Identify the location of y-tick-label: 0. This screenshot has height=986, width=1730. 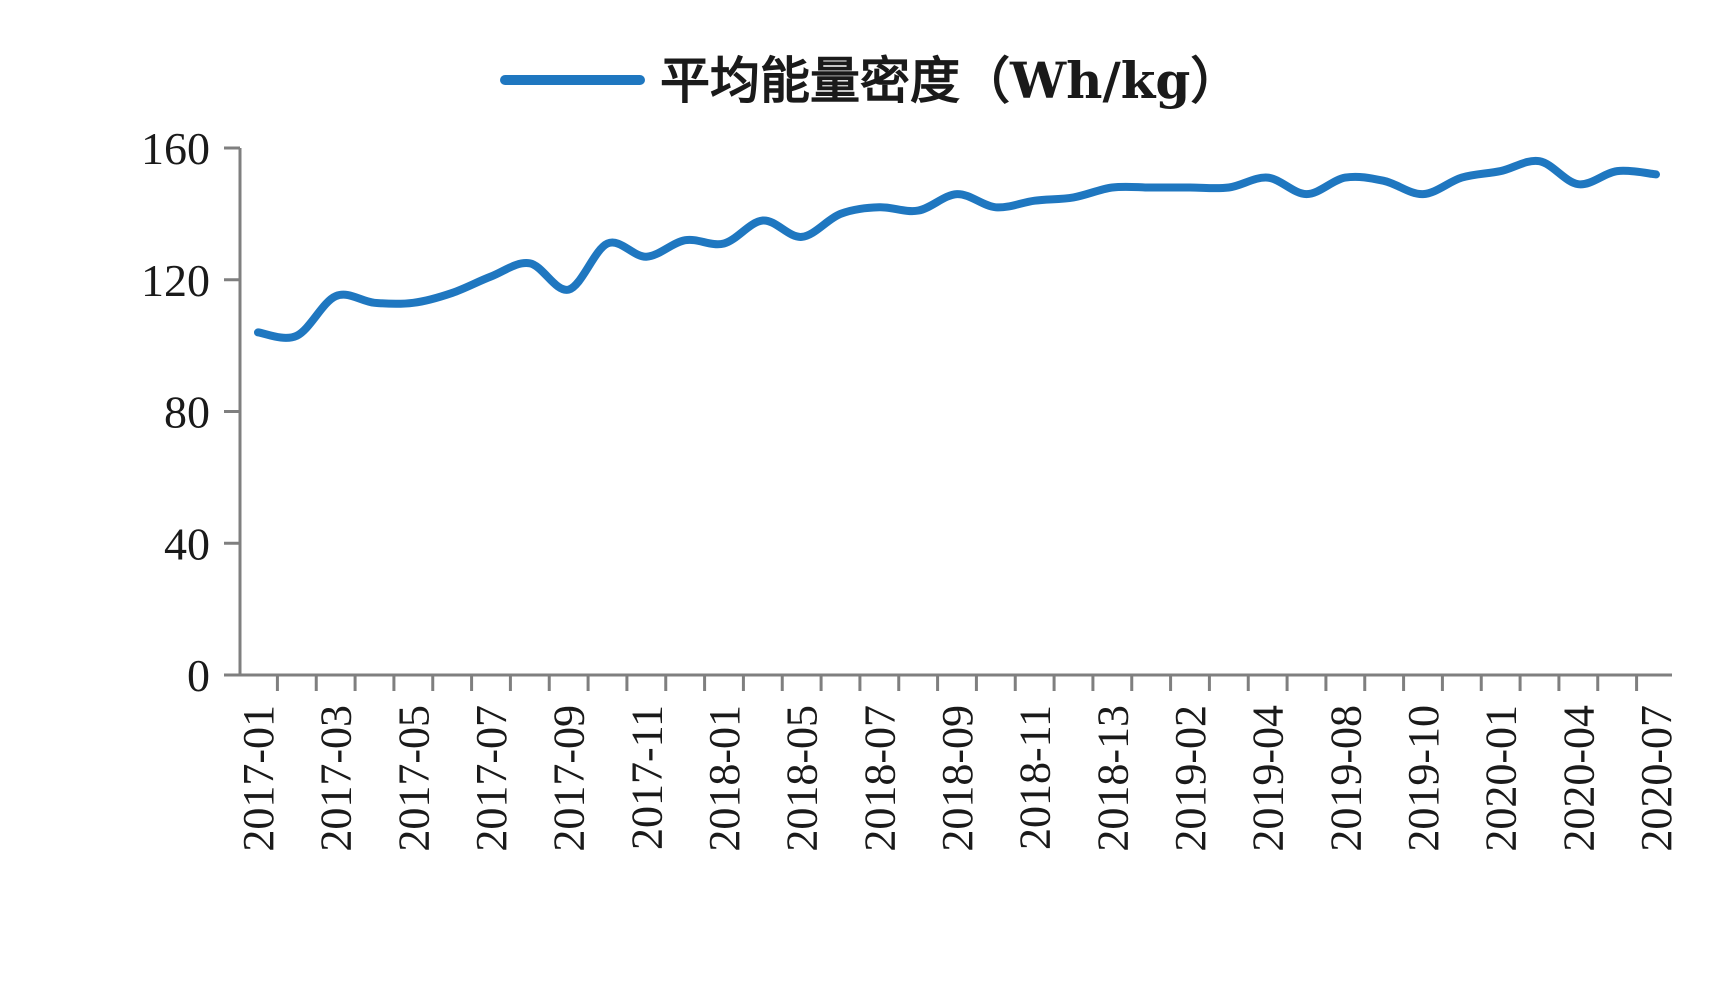
(198, 675).